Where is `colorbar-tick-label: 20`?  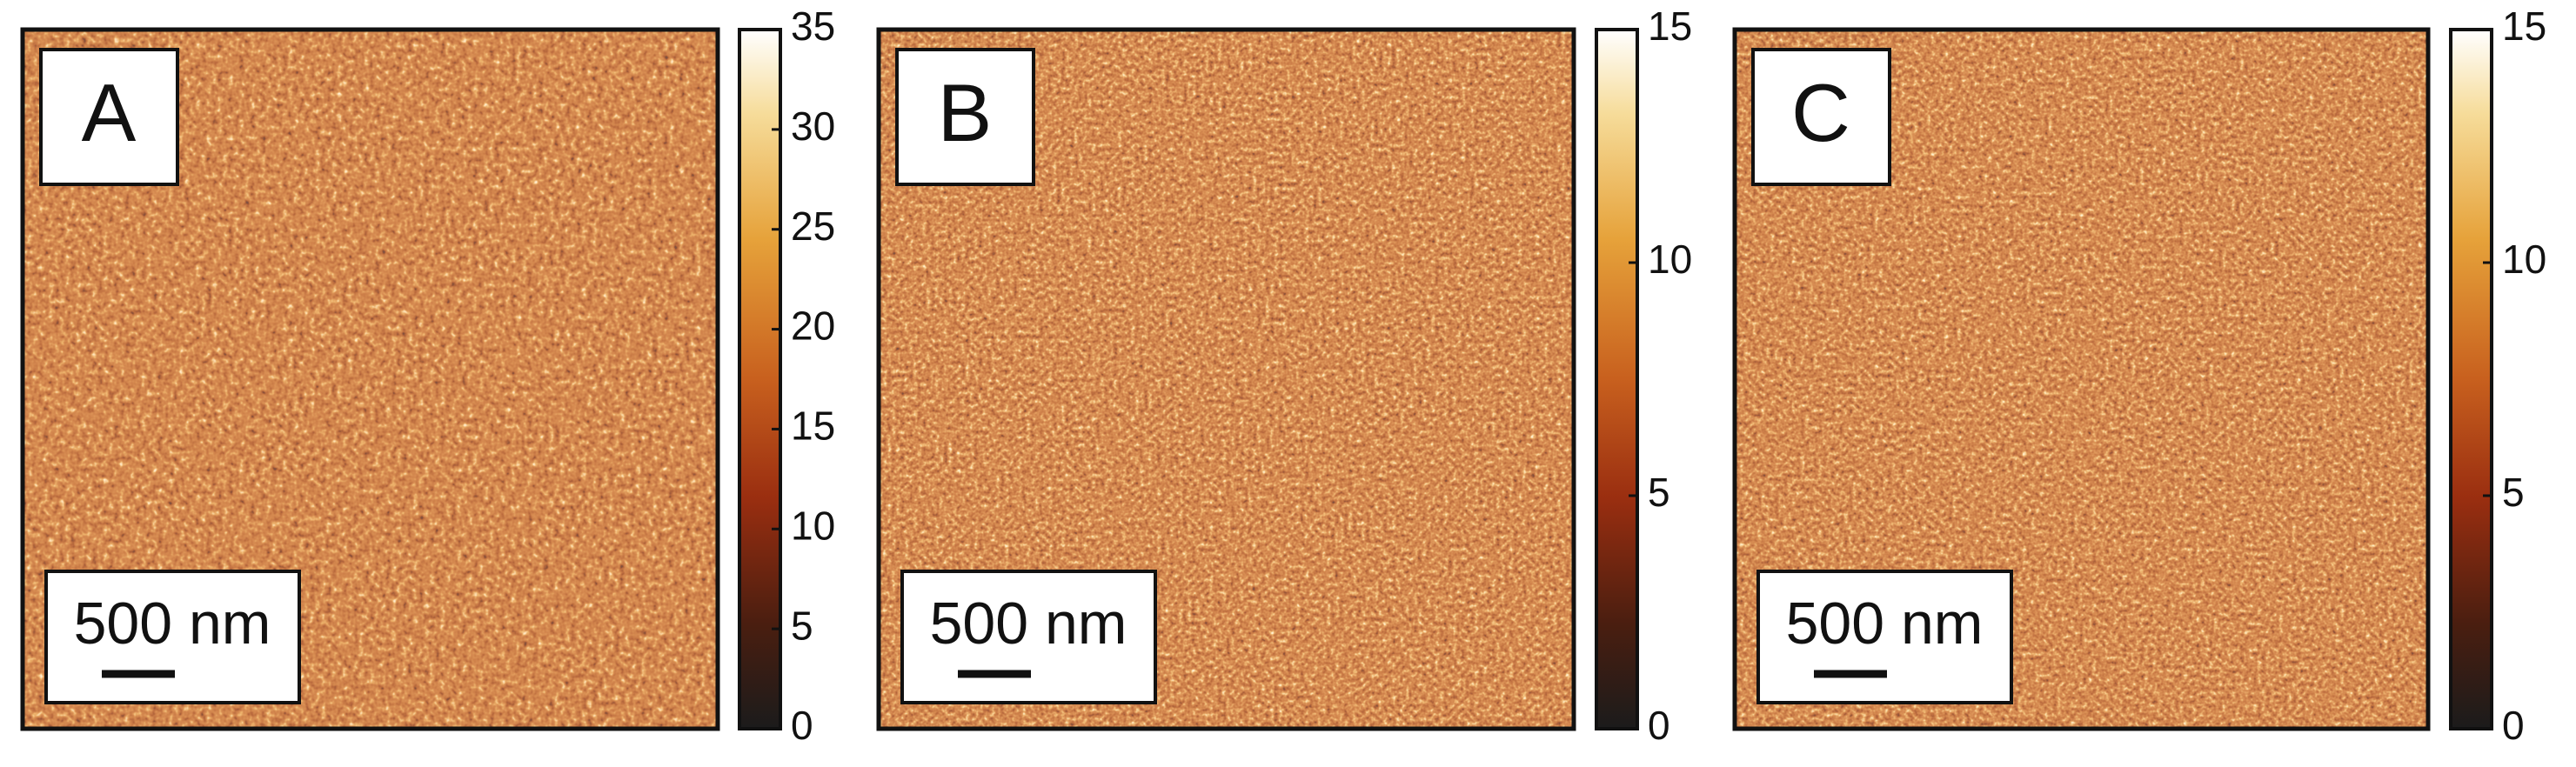
colorbar-tick-label: 20 is located at coordinates (813, 326).